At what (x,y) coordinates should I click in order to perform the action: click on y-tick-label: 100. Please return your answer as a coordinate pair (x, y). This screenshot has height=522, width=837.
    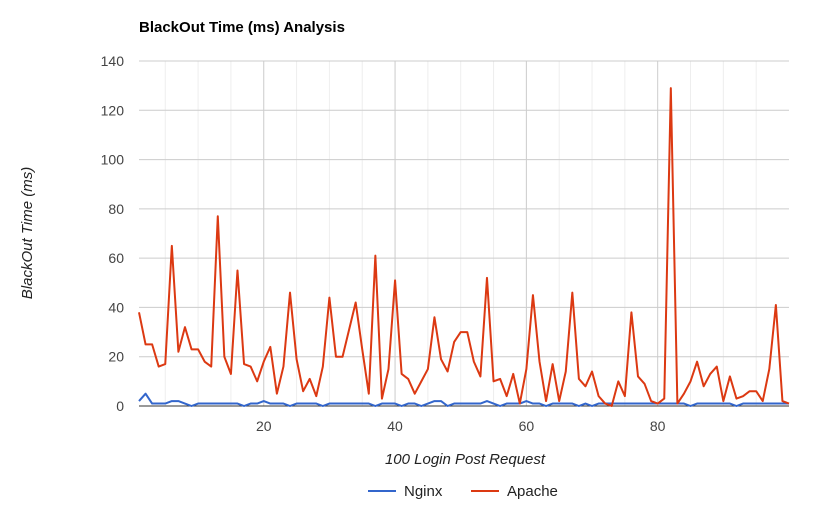
    Looking at the image, I should click on (113, 160).